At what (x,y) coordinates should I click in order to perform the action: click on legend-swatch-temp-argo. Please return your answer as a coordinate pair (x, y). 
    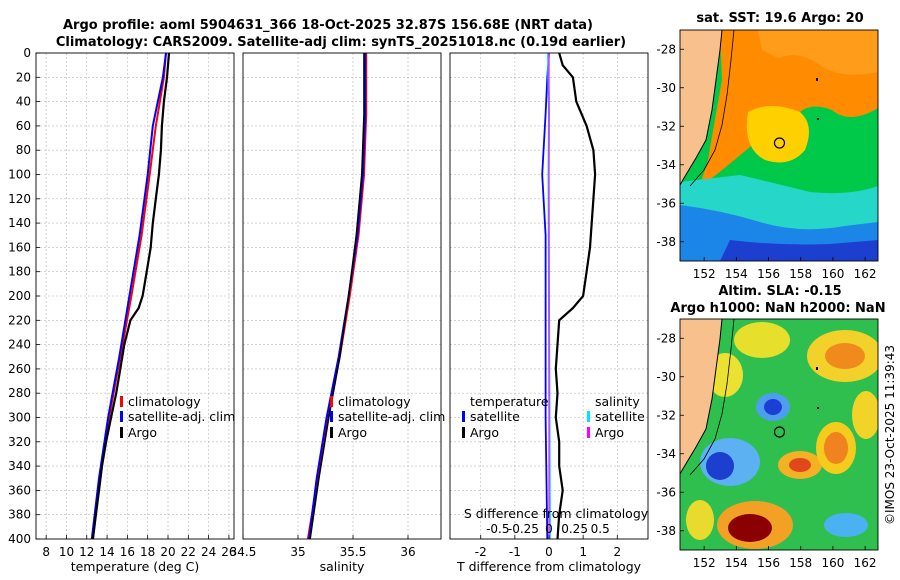
    Looking at the image, I should click on (463, 432).